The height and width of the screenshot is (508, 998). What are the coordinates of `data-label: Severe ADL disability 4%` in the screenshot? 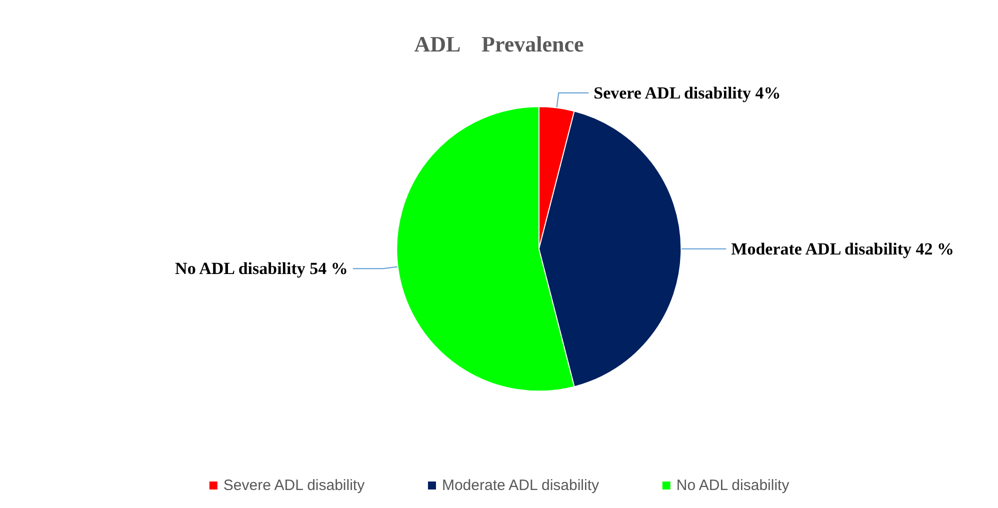 It's located at (687, 92).